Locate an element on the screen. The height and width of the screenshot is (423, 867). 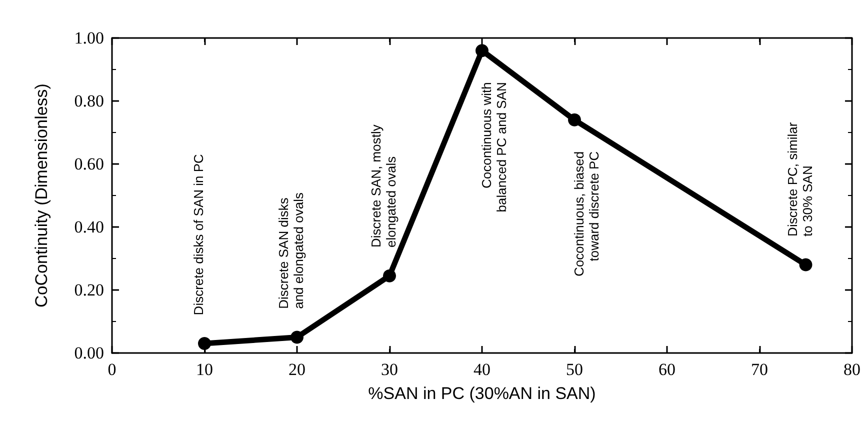
x-tick-label: 40 is located at coordinates (482, 369).